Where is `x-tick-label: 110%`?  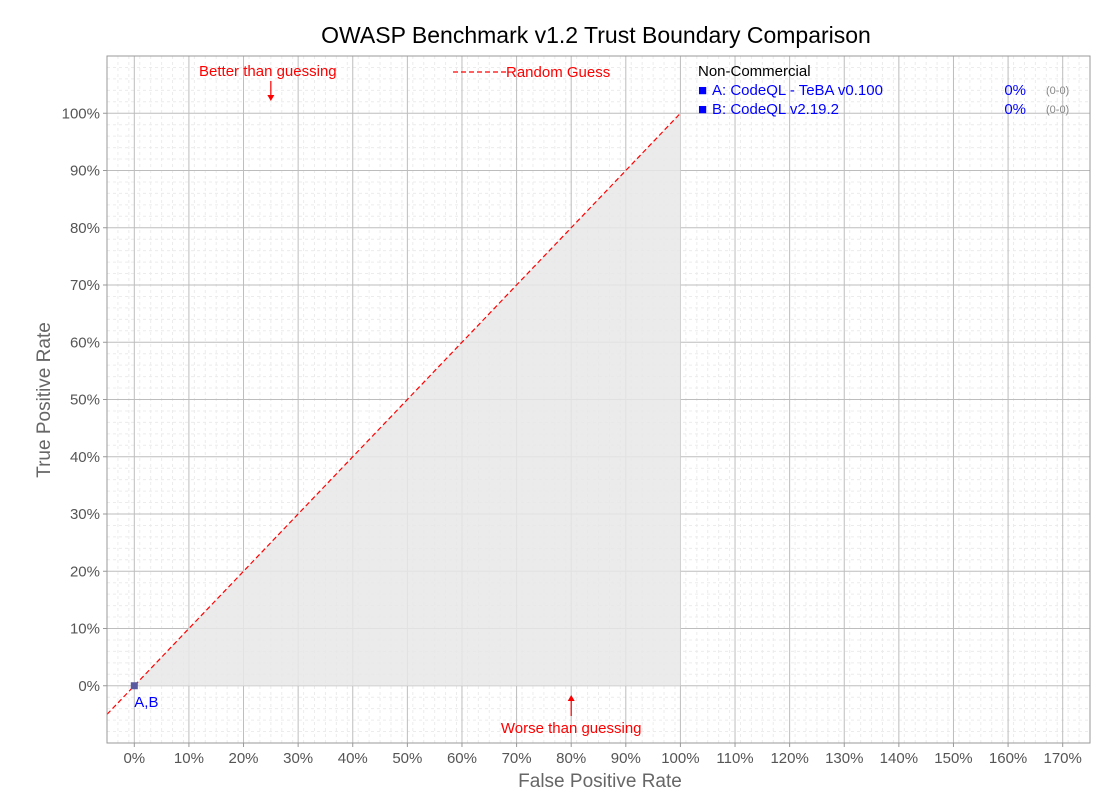 x-tick-label: 110% is located at coordinates (734, 758).